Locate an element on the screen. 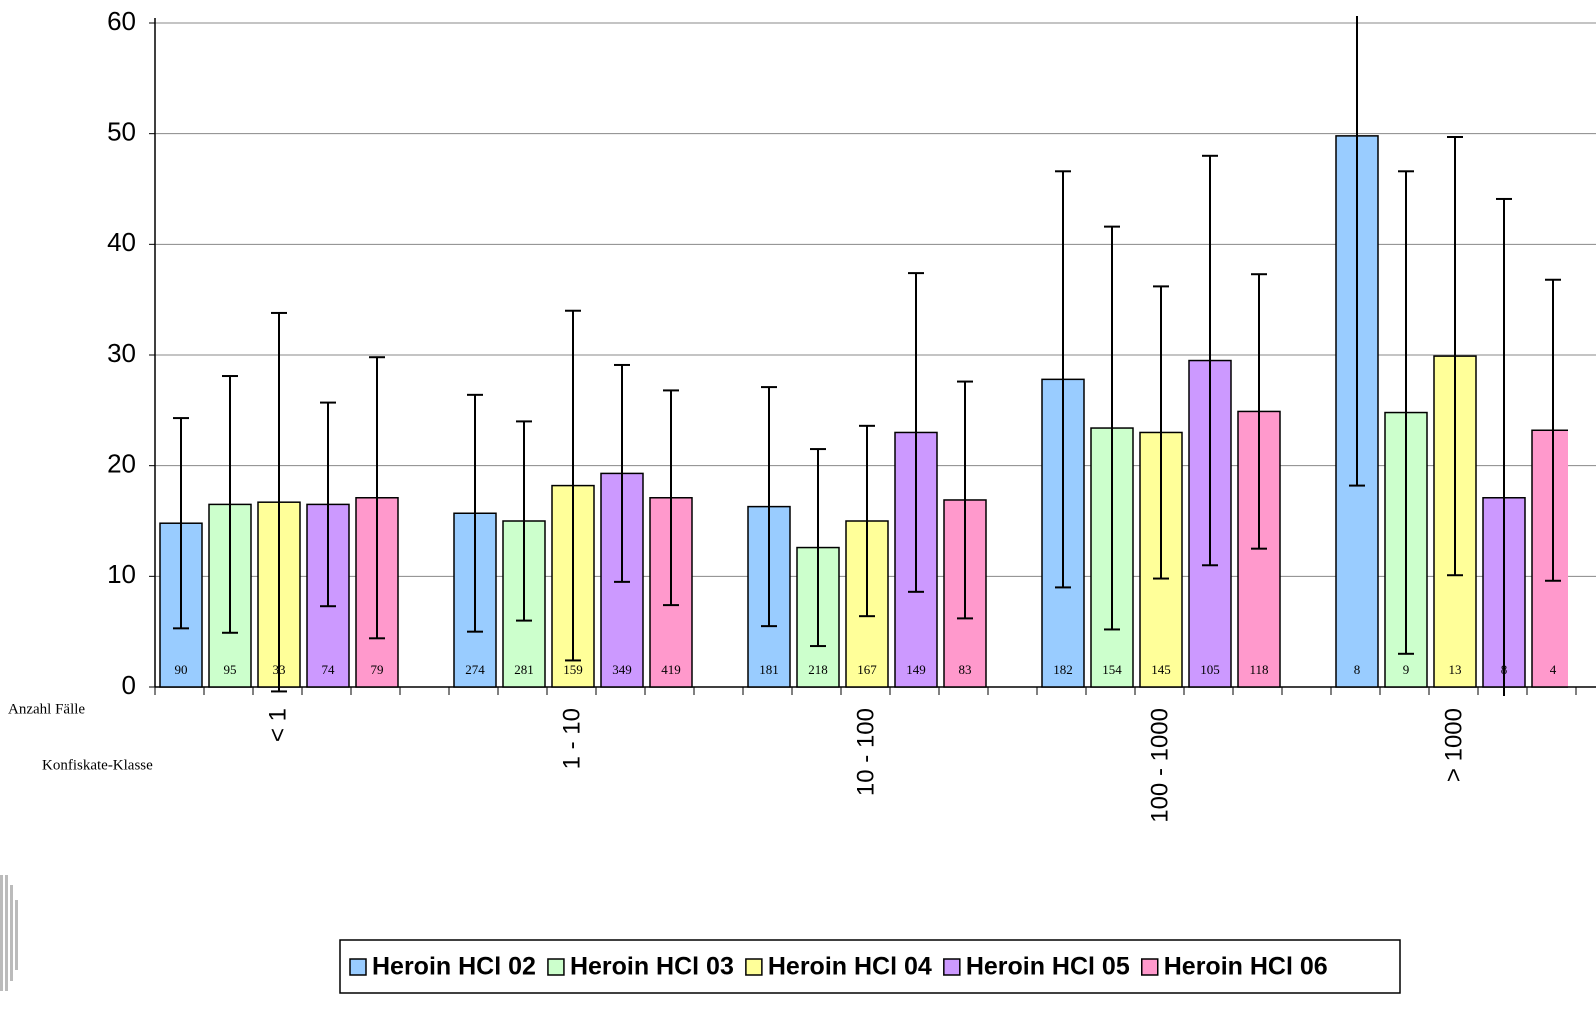  count-label: 167 is located at coordinates (867, 669).